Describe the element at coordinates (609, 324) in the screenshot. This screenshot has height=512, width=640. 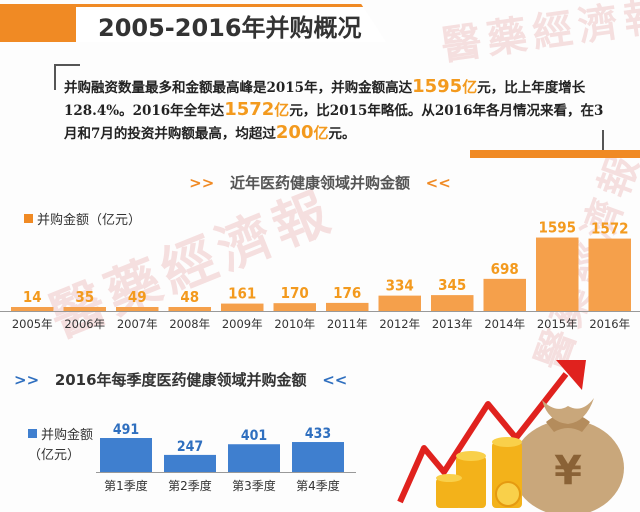
I see `category-label: 2016年` at that location.